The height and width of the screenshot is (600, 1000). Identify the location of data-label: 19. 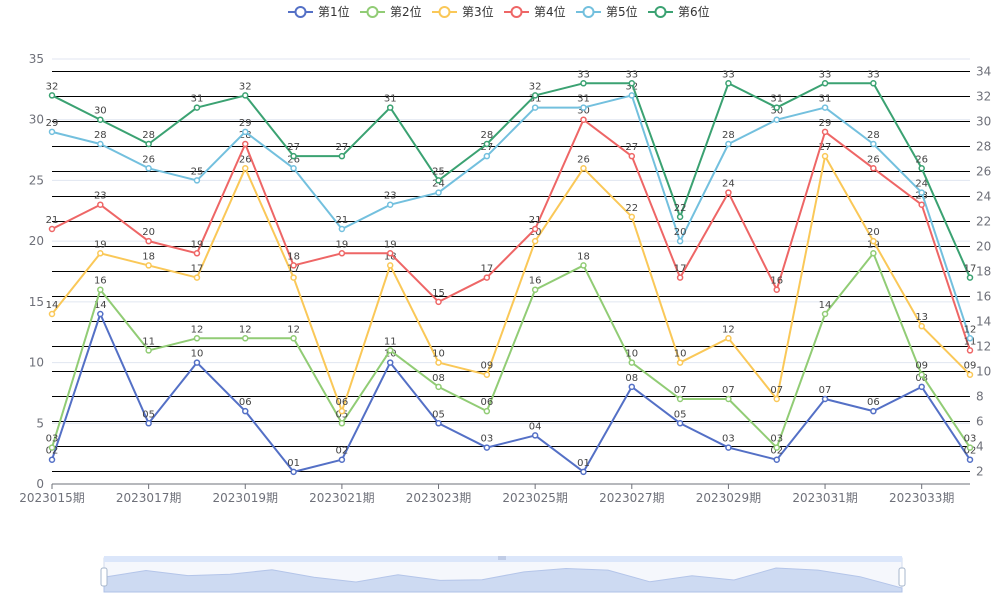
(197, 244).